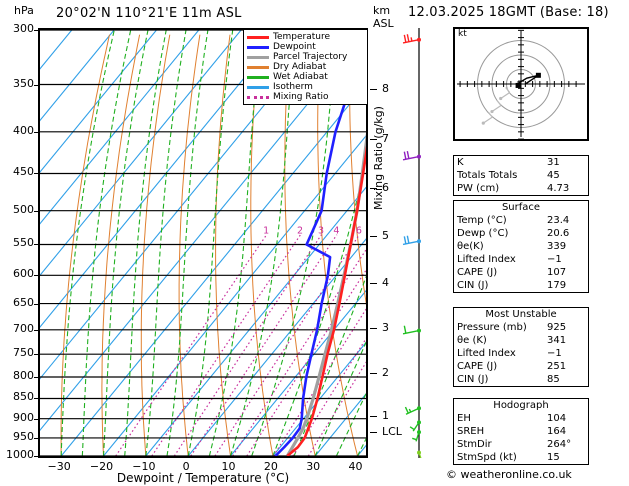 This screenshot has height=486, width=629. What do you see at coordinates (521, 314) in the screenshot?
I see `panel-heading: Most Unstable` at bounding box center [521, 314].